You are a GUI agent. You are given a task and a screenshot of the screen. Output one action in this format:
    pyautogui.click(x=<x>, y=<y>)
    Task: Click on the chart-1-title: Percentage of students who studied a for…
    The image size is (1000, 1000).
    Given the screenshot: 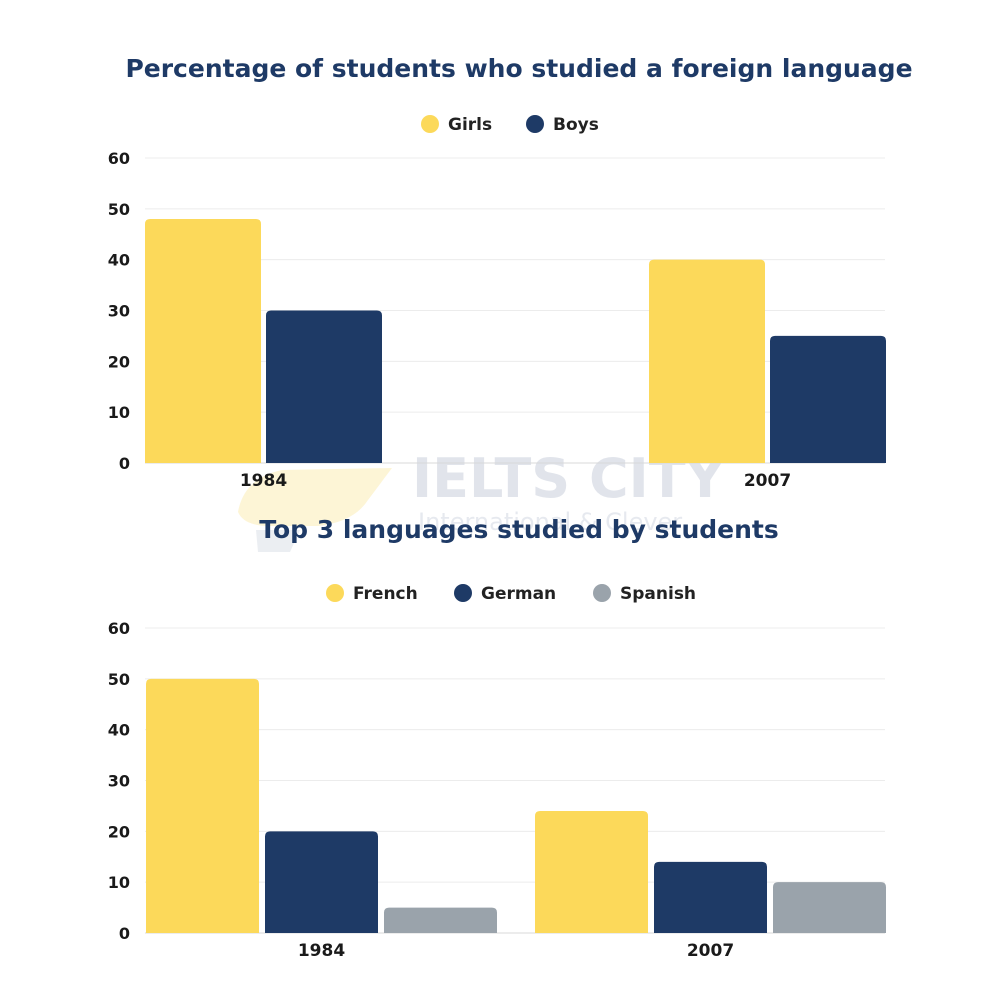 What is the action you would take?
    pyautogui.click(x=518, y=68)
    